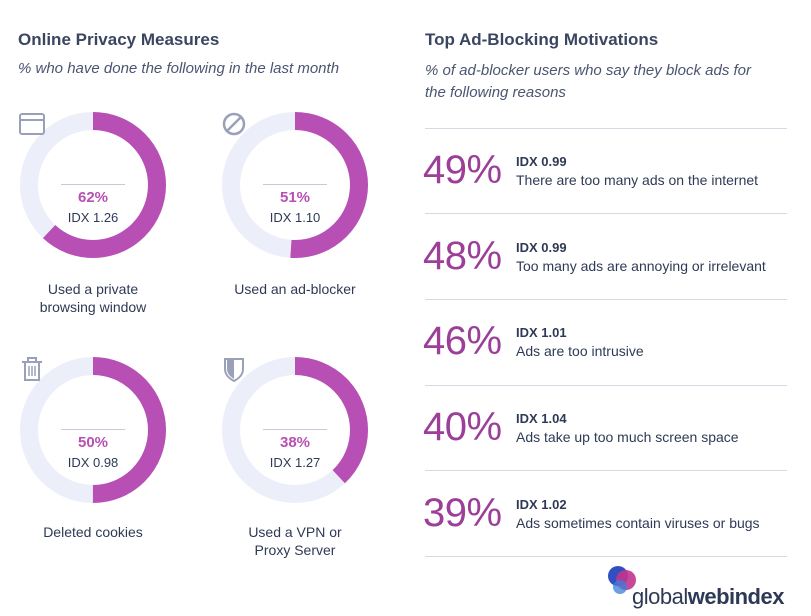  I want to click on browser-window-icon, so click(32, 124).